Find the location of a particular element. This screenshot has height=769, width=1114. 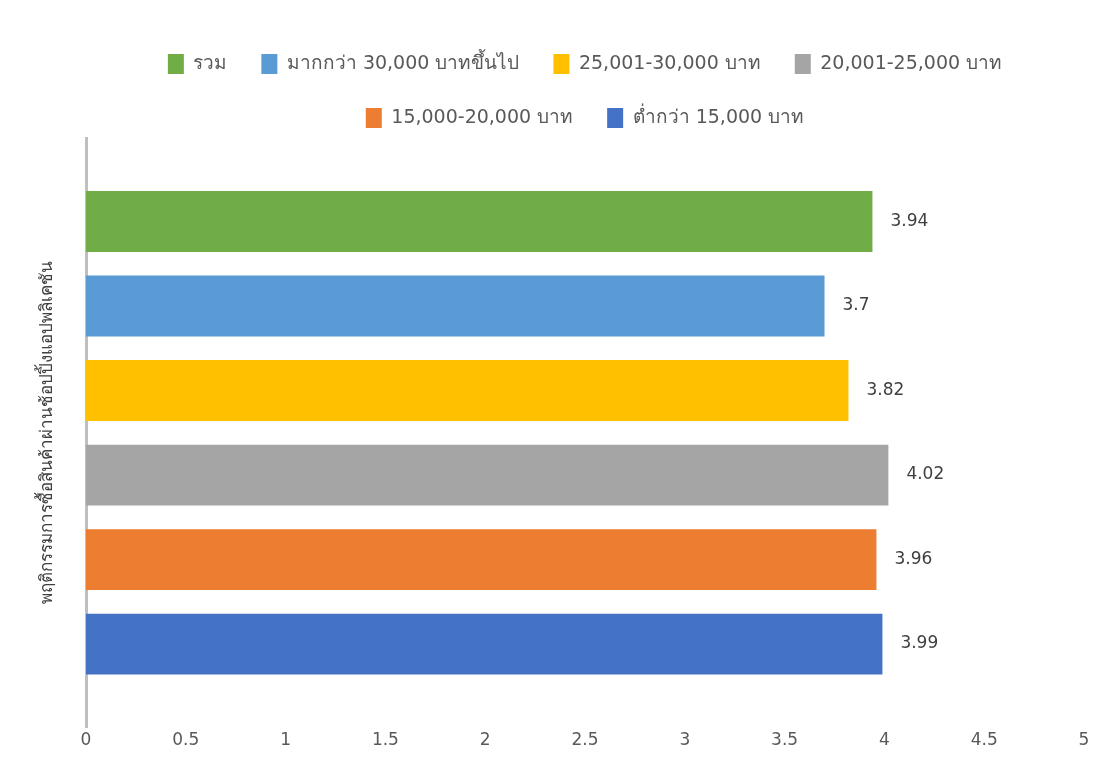

legend-label: ต่ำกว่า 15,000 บาท is located at coordinates (718, 114).